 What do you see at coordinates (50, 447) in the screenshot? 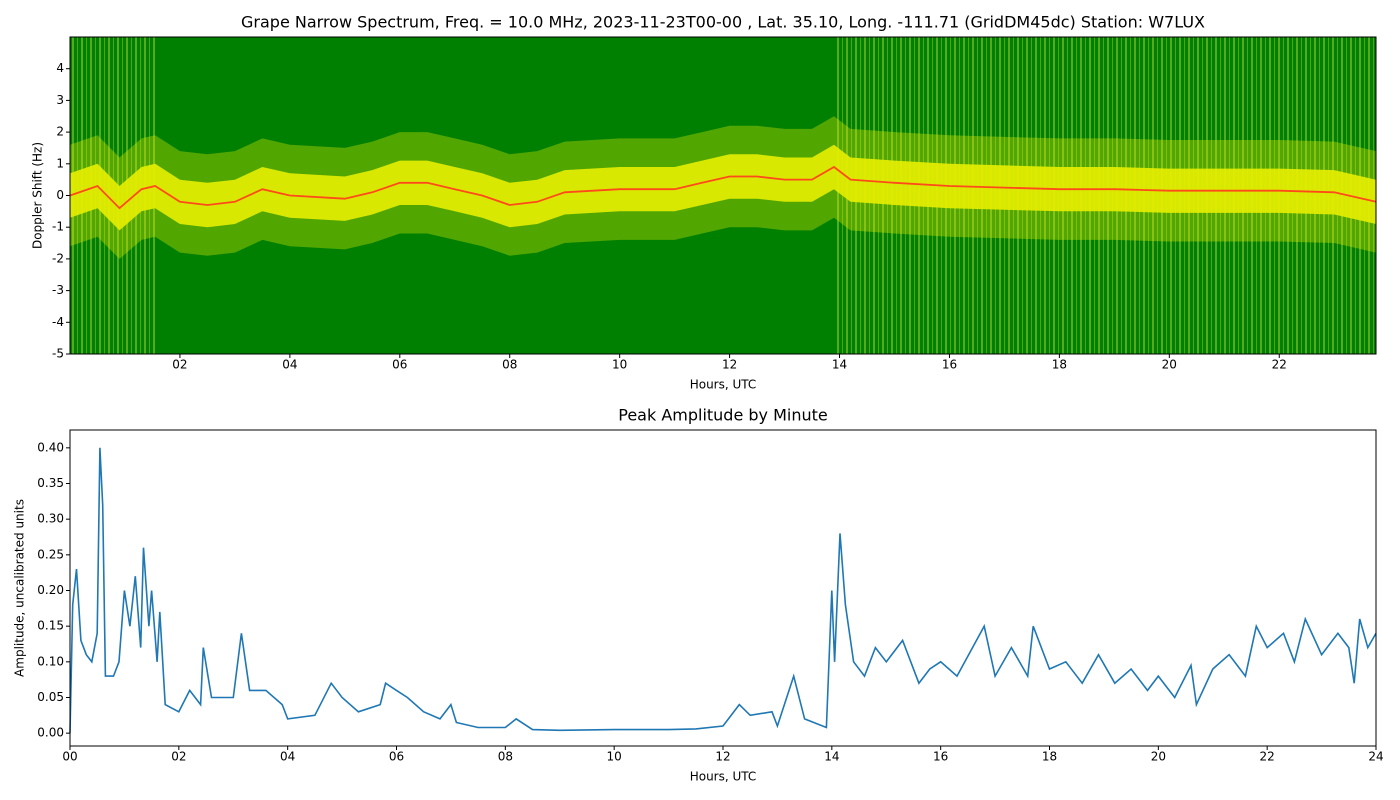
I see `y-tick-label: 0.40` at bounding box center [50, 447].